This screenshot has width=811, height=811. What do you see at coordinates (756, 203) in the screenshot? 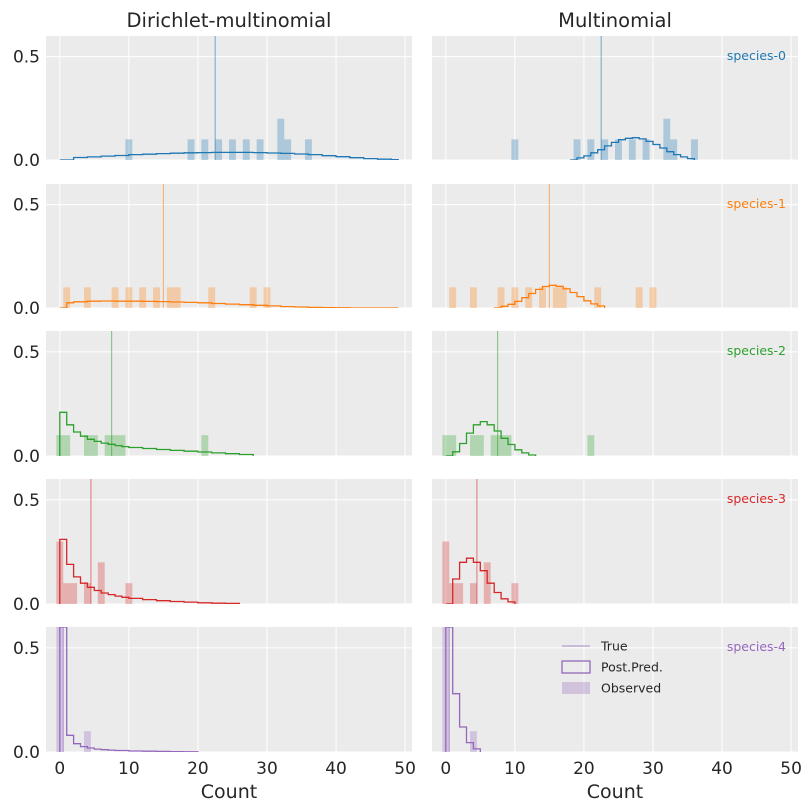
I see `species-label: species-1` at bounding box center [756, 203].